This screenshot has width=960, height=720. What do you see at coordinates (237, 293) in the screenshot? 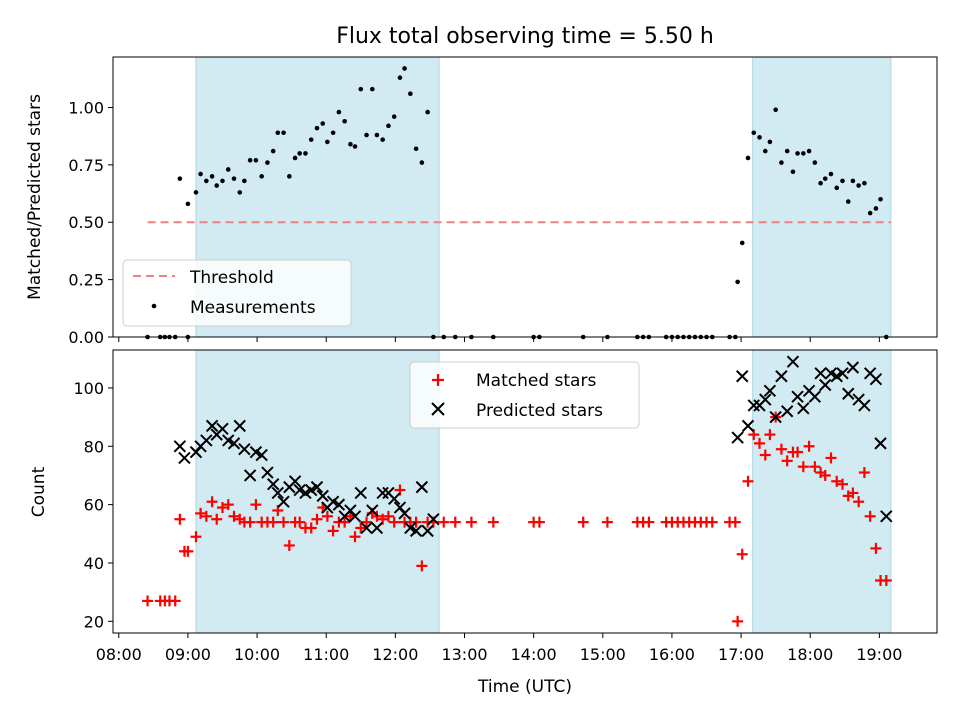
I see `top-legend: Threshold Measurements` at bounding box center [237, 293].